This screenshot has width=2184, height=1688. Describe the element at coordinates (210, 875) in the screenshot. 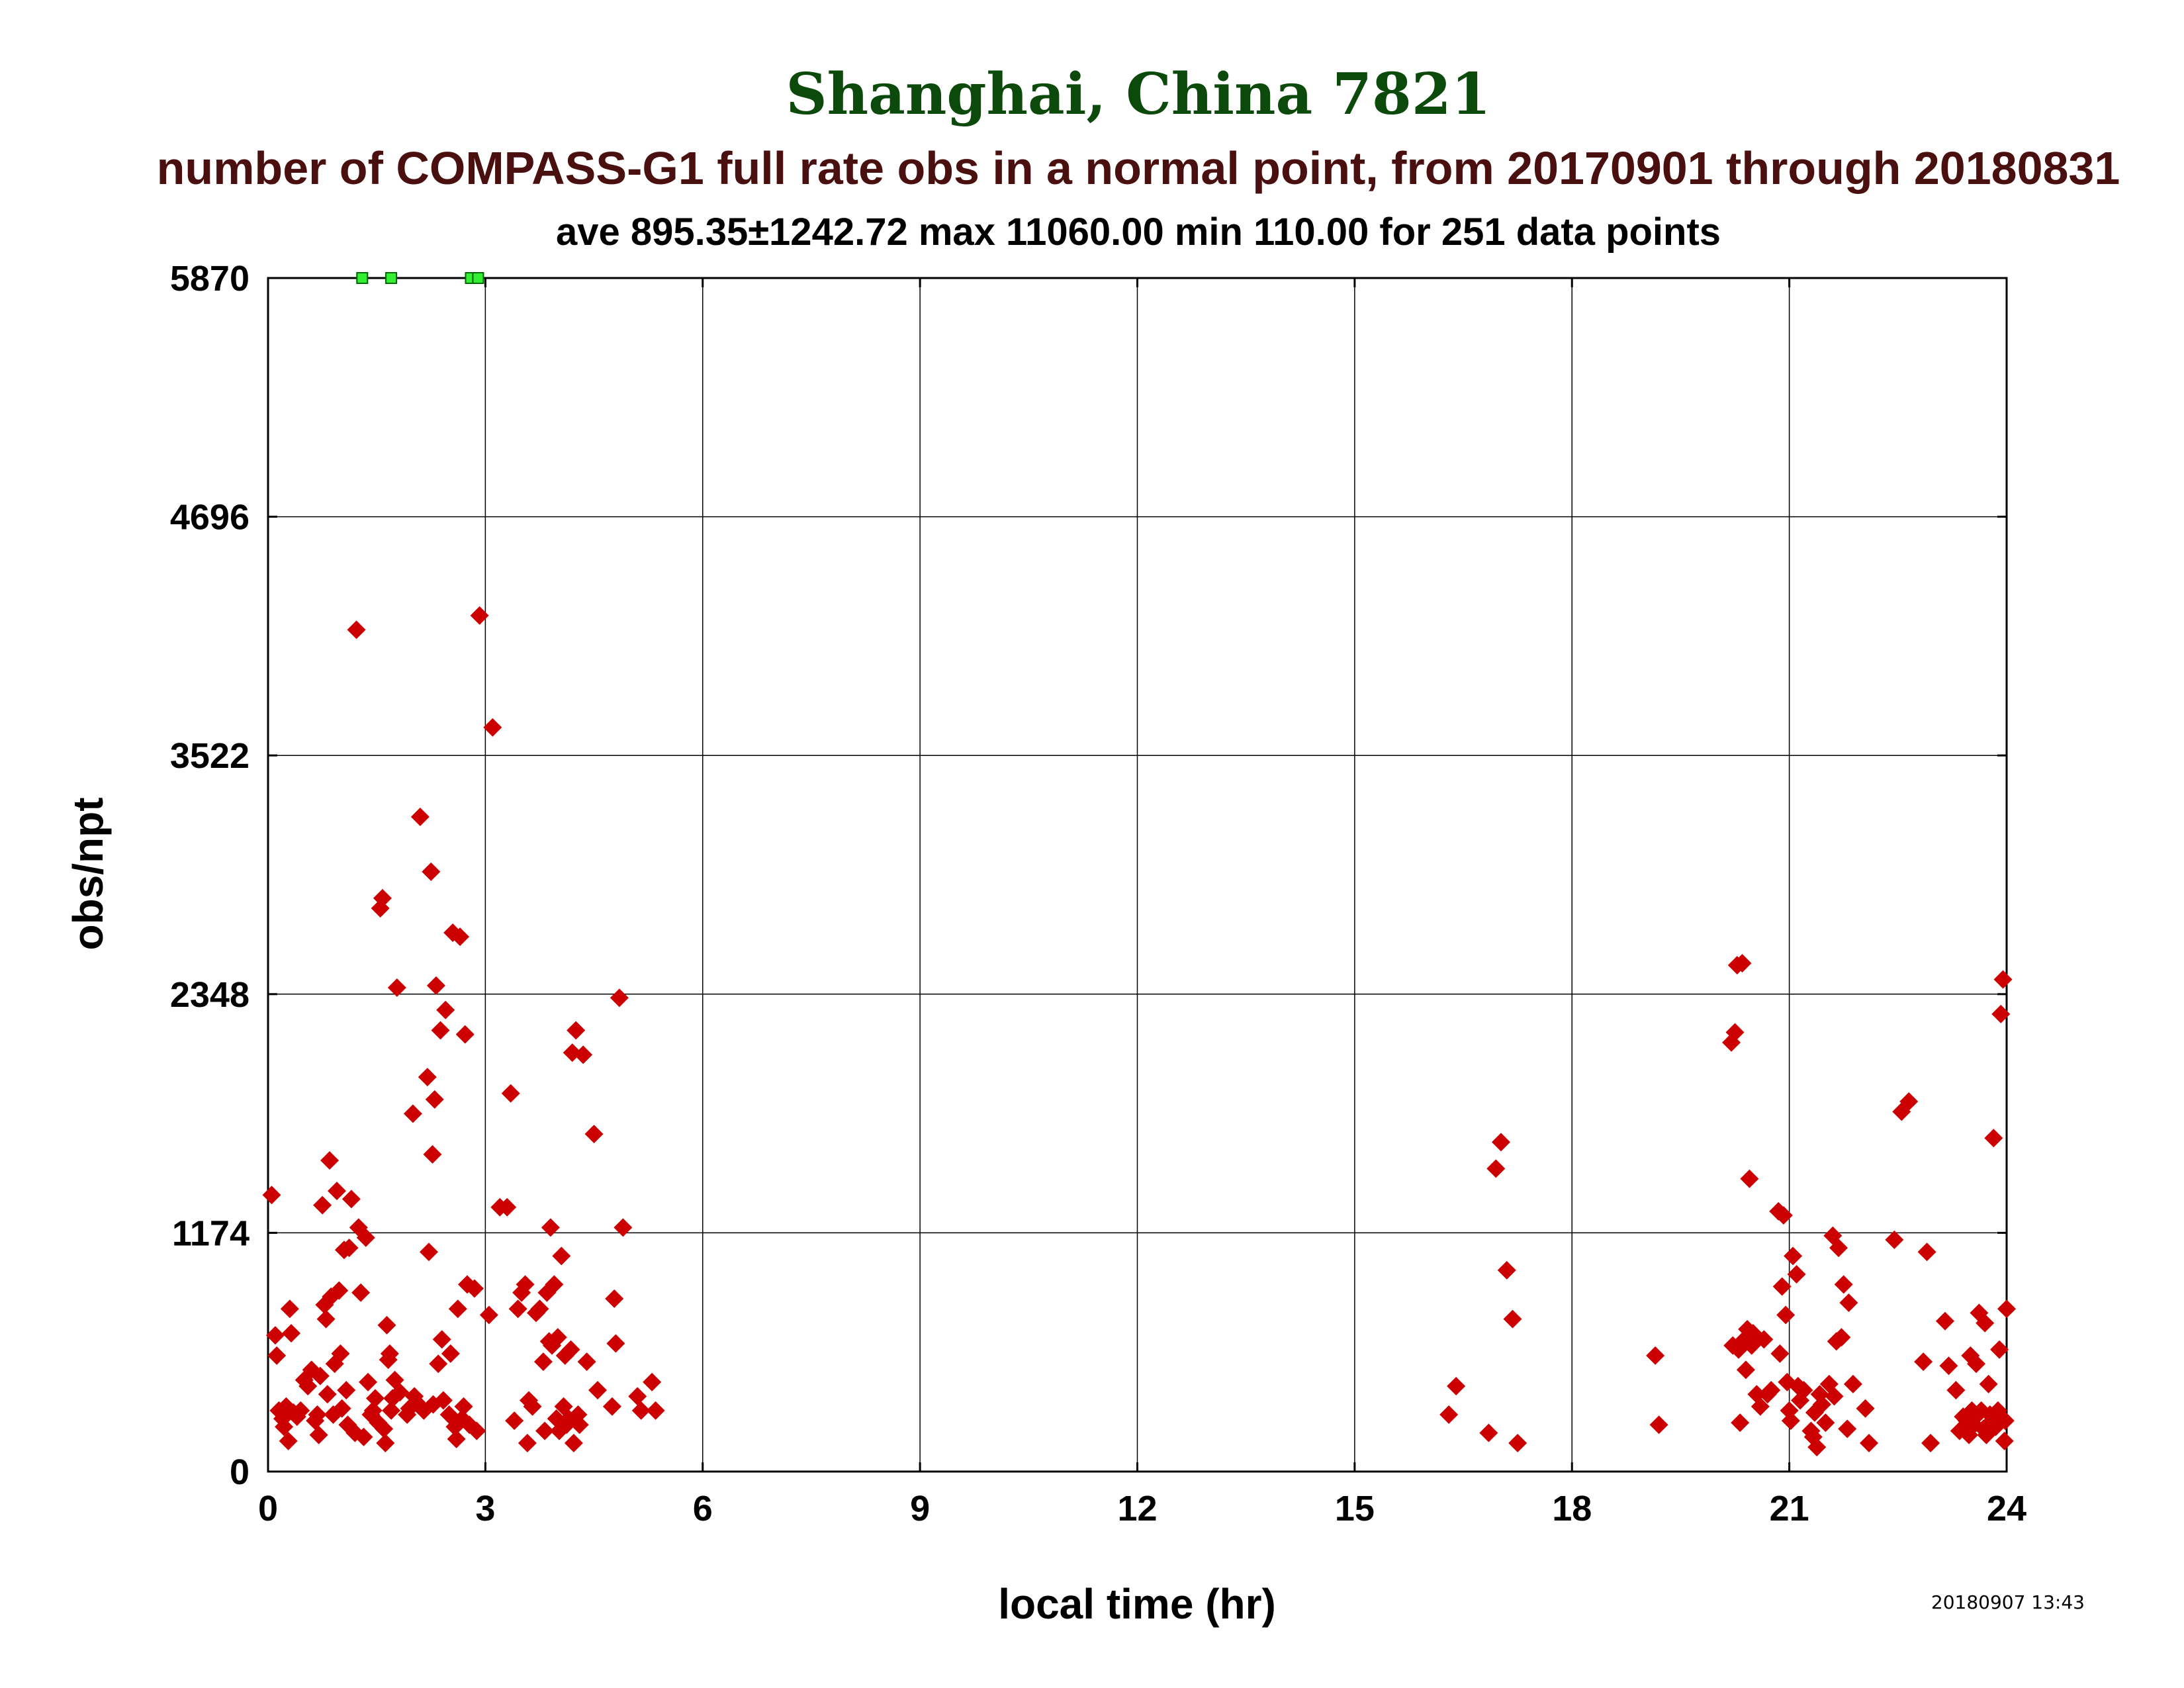

I see `y-axis-tick-labels: 0 1174 2348 3522 4696 5870` at that location.